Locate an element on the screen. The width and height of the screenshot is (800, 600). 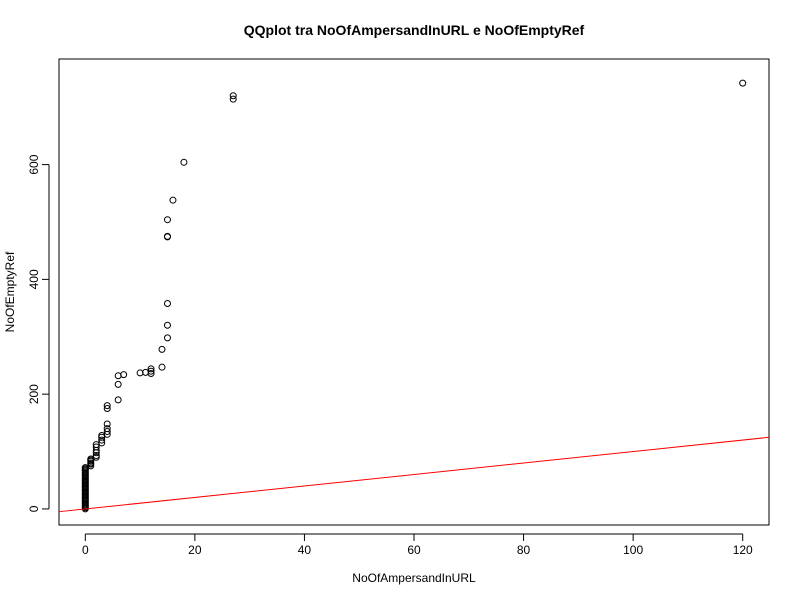
x-axis: 0 20 40 60 80 100 120 is located at coordinates (417, 545).